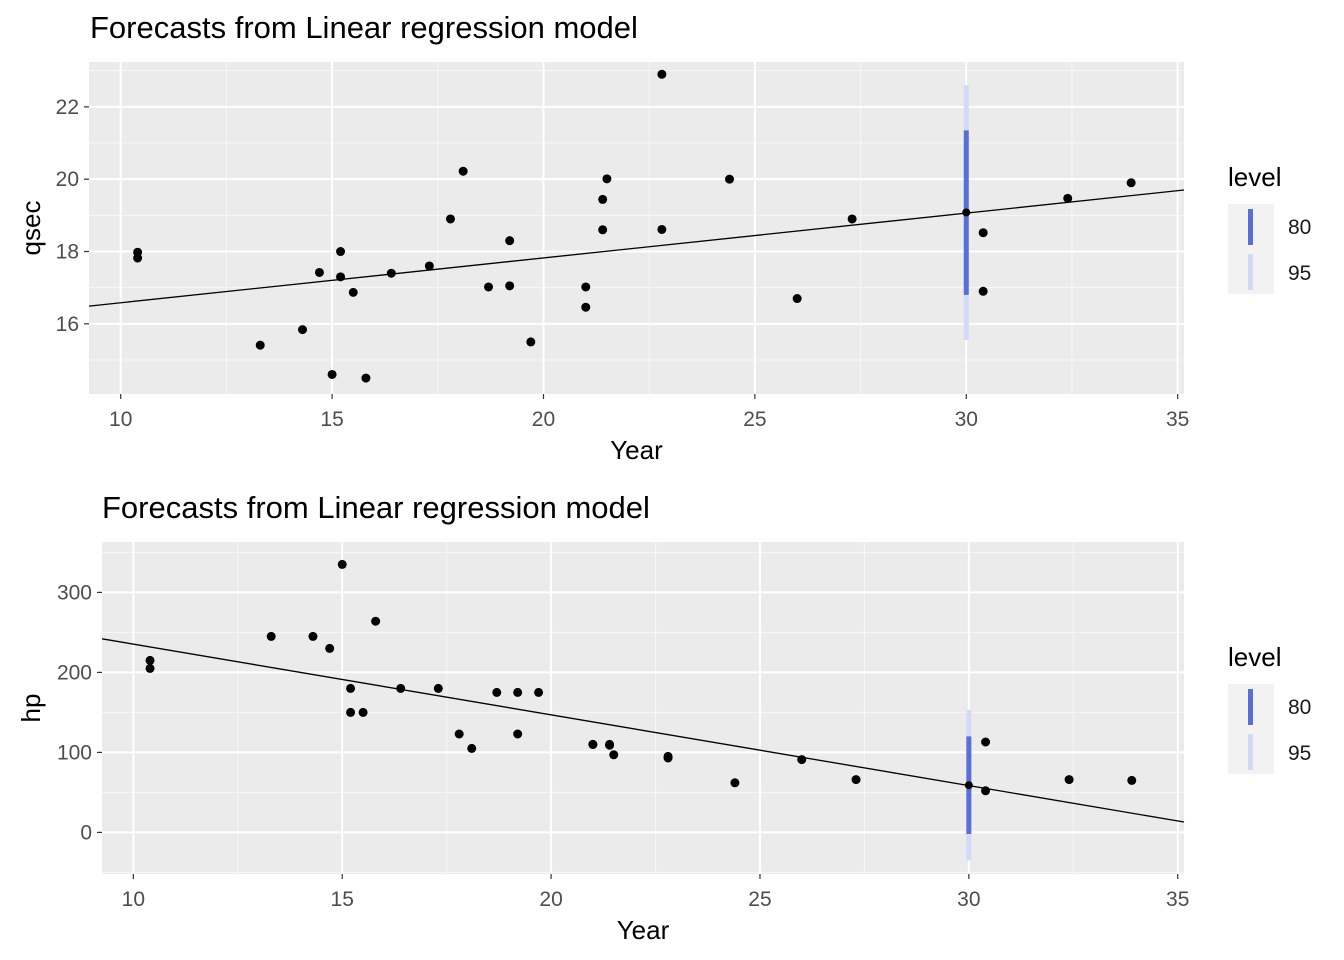 Image resolution: width=1344 pixels, height=960 pixels. I want to click on y-tick-label: 16, so click(67, 324).